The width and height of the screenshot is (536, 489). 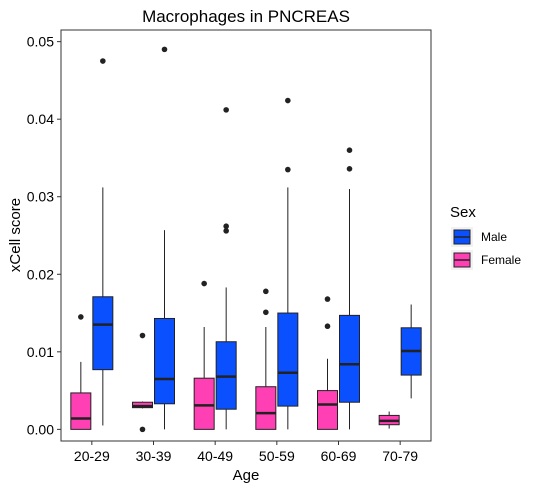 I want to click on x-tick-label: 40-49, so click(x=215, y=456).